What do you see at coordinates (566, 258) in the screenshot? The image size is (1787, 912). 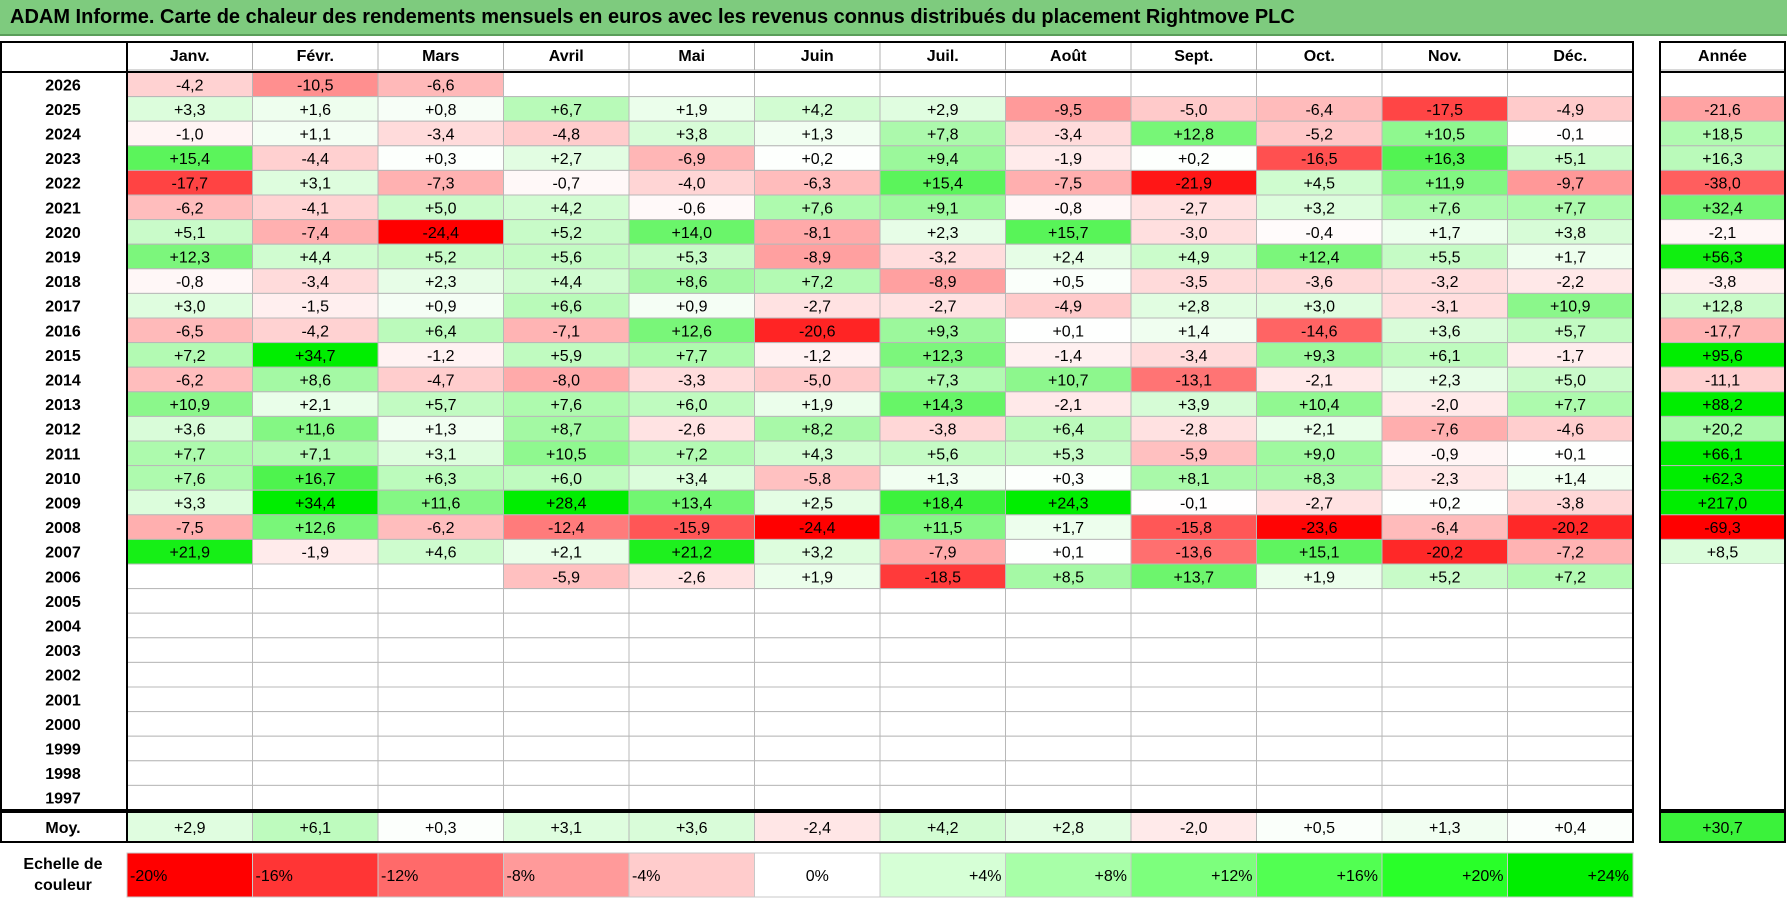 I see `cell-value: +5,6` at bounding box center [566, 258].